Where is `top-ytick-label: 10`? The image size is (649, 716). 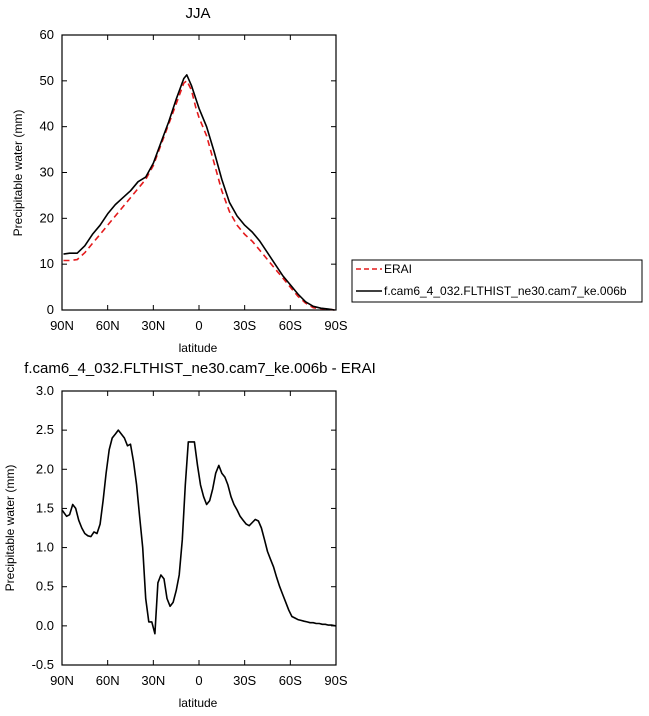
top-ytick-label: 10 is located at coordinates (47, 263).